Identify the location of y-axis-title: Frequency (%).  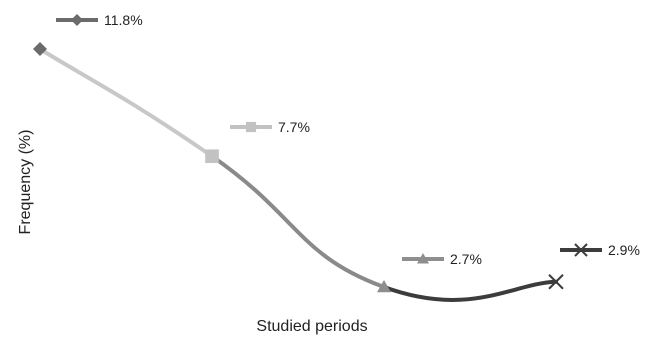
(25, 182).